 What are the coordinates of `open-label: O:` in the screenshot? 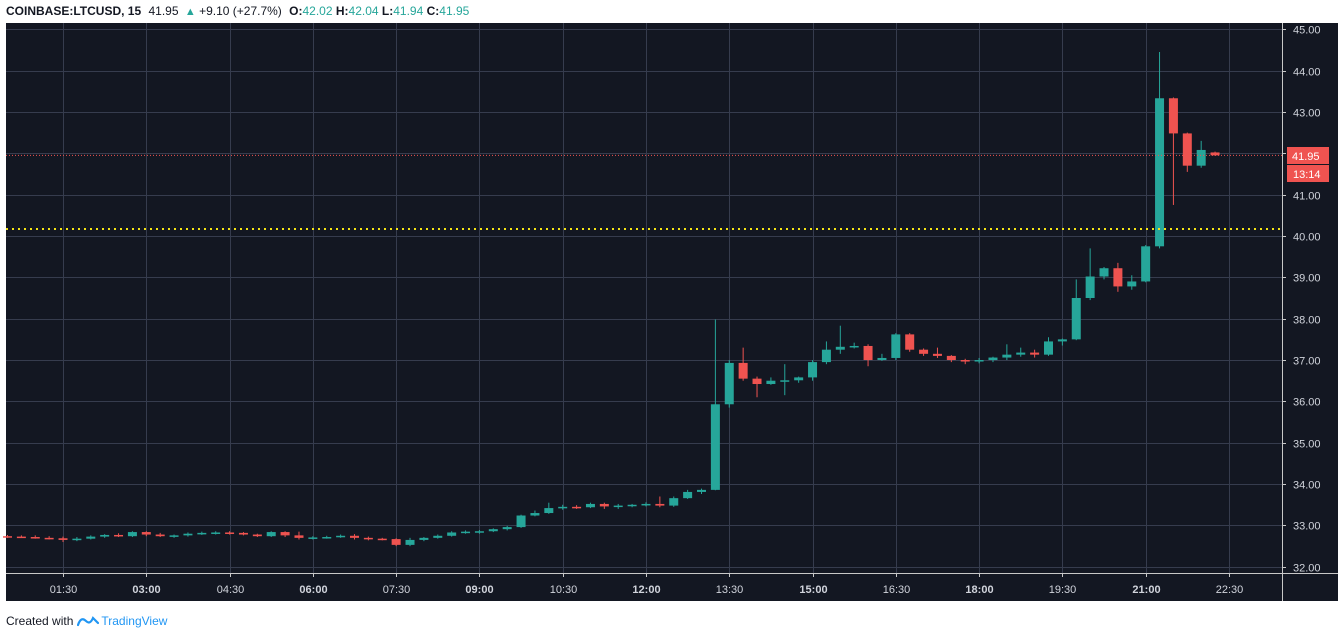 It's located at (296, 11).